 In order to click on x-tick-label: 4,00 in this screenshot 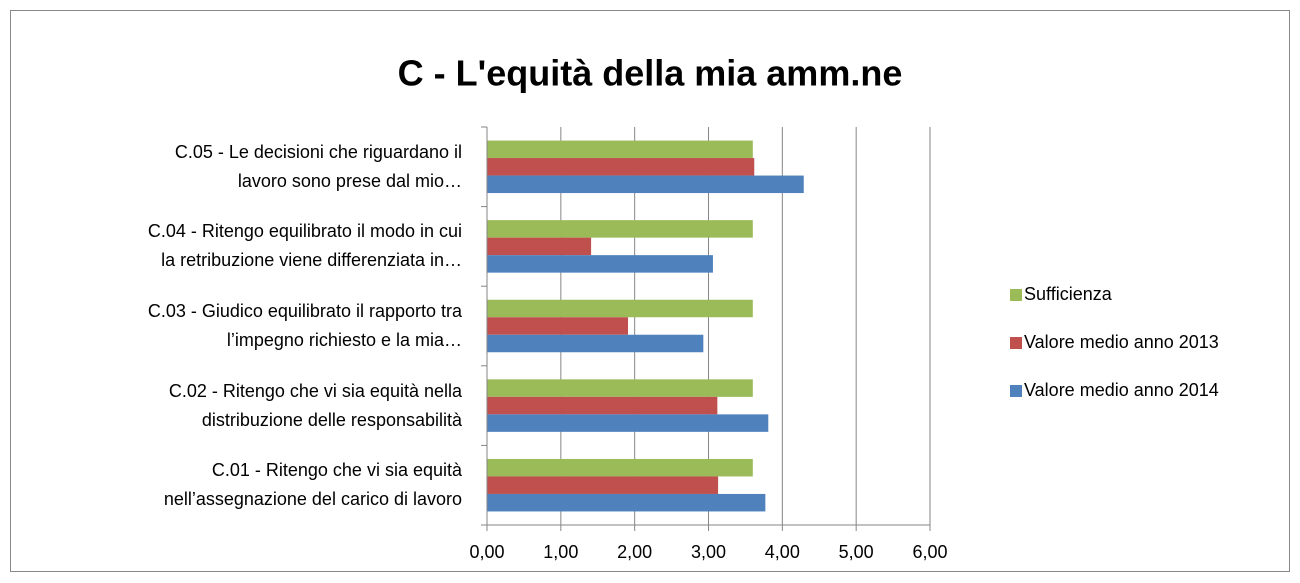, I will do `click(782, 552)`.